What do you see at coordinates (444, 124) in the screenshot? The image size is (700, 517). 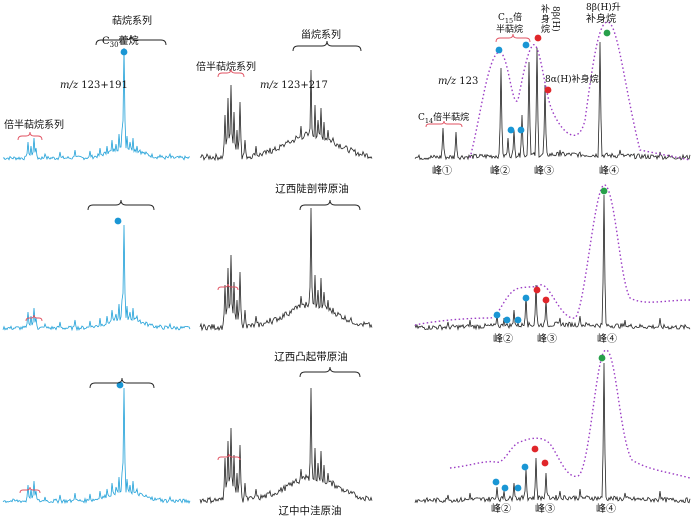 I see `brace-c14` at bounding box center [444, 124].